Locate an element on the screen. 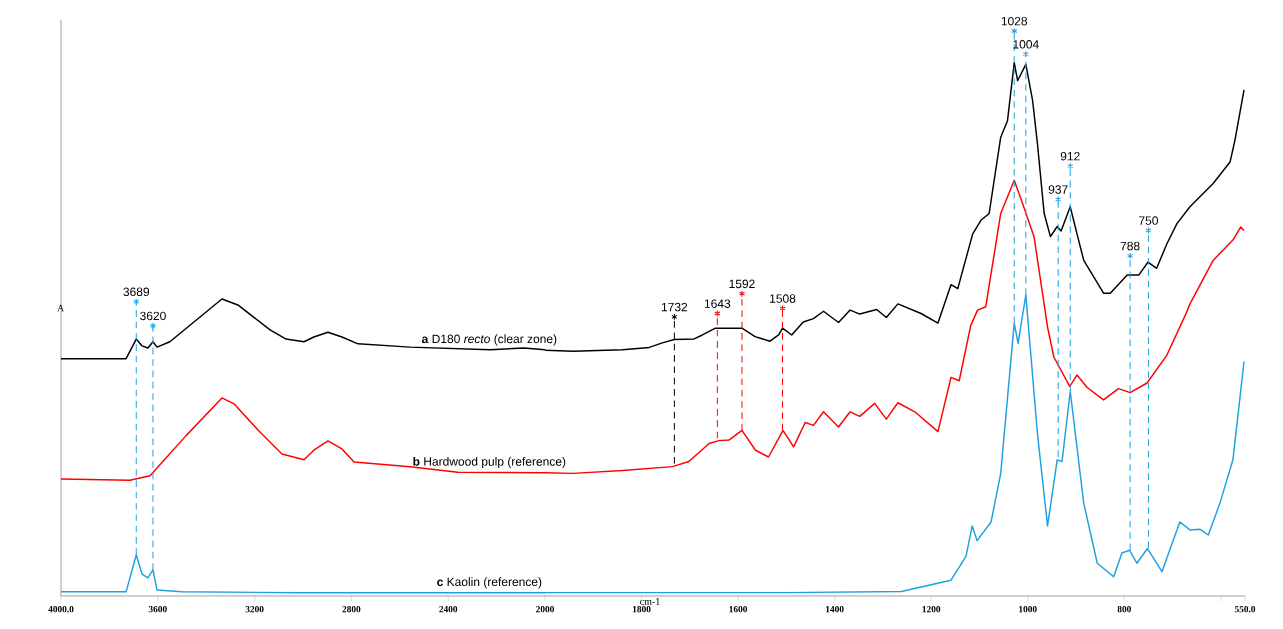  x-tick-label: 1400 is located at coordinates (835, 609).